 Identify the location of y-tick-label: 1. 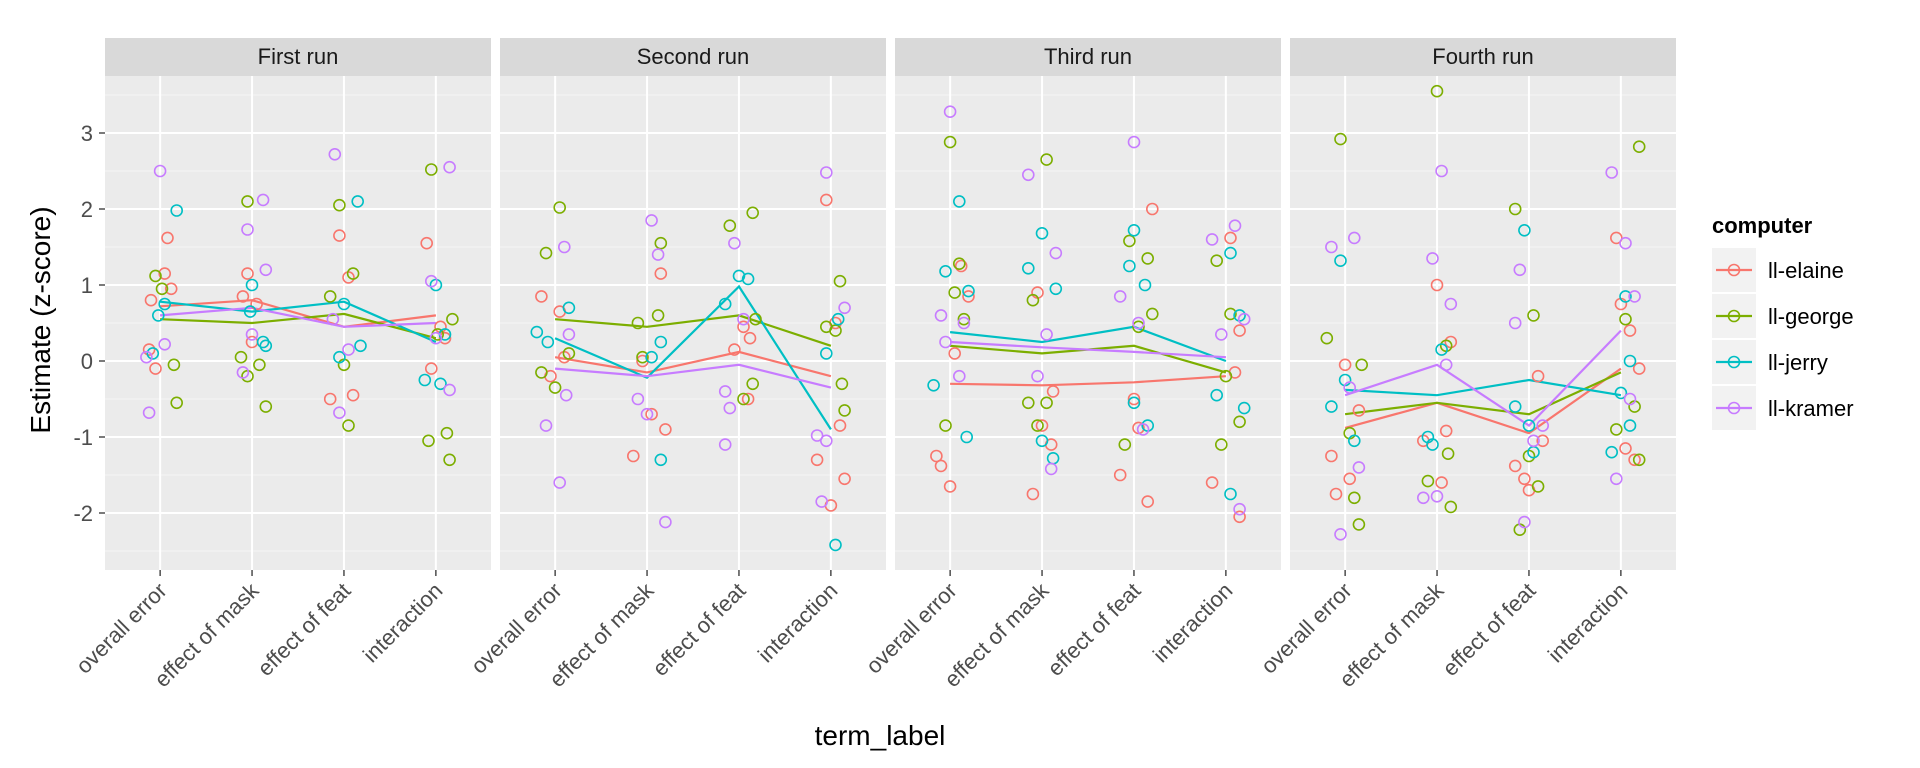
(87, 285).